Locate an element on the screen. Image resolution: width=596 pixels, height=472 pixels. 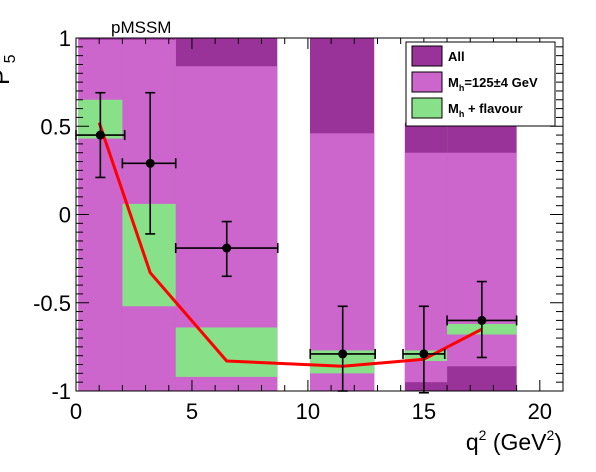
y-axis-label-subscript: 5 is located at coordinates (10, 58).